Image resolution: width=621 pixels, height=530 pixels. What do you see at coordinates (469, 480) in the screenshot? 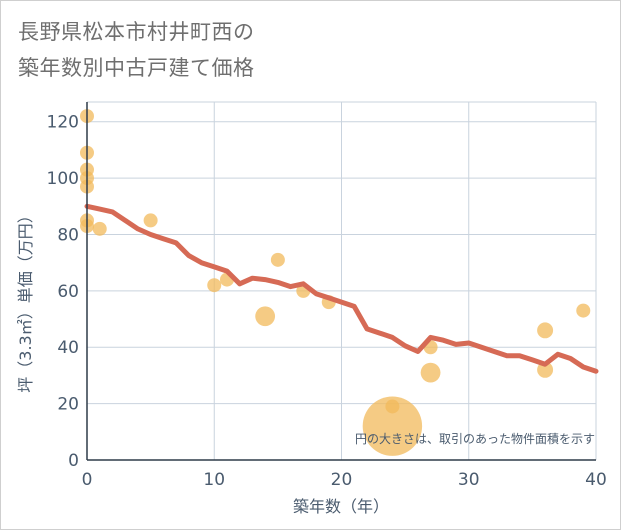
I see `x-tick-label: 30` at bounding box center [469, 480].